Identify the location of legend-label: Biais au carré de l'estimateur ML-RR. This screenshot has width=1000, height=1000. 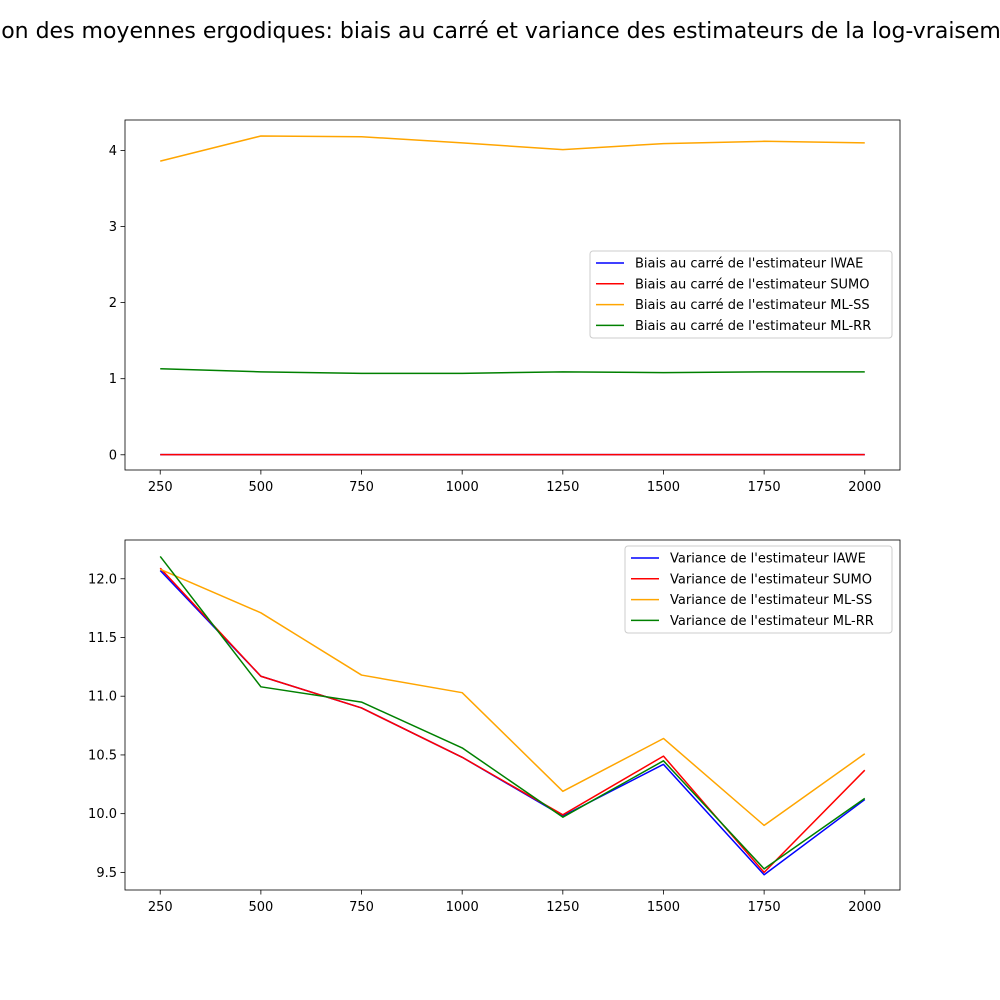
(753, 326).